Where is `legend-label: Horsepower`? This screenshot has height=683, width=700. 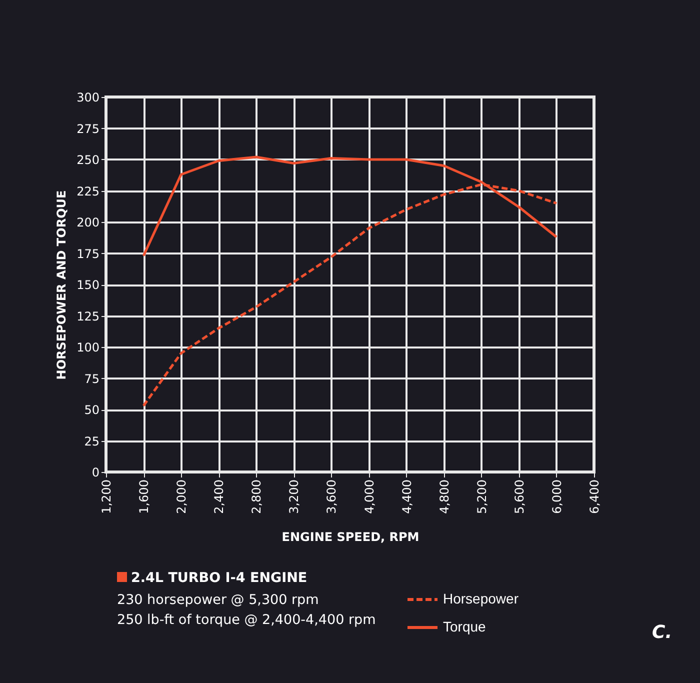 legend-label: Horsepower is located at coordinates (481, 598).